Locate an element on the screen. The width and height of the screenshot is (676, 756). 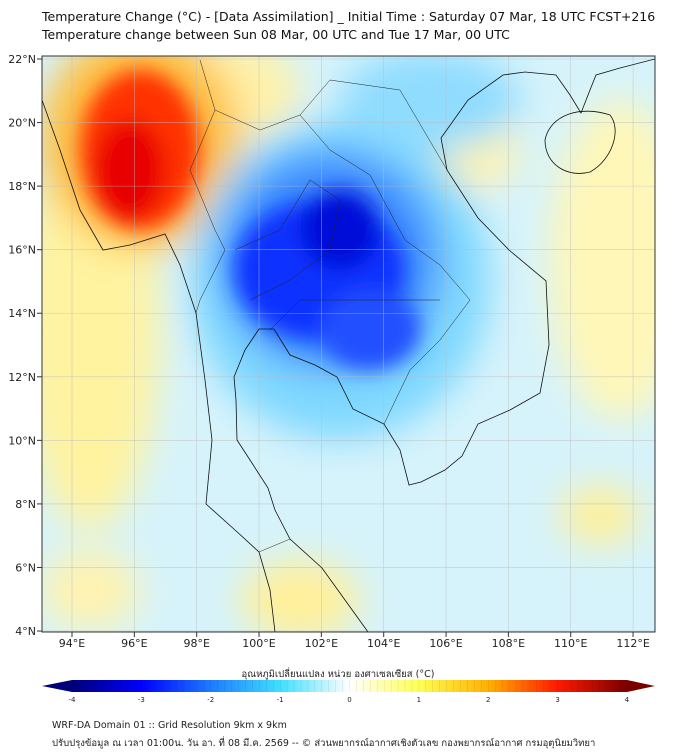
lat-tick-label: 14°N is located at coordinates (22, 313).